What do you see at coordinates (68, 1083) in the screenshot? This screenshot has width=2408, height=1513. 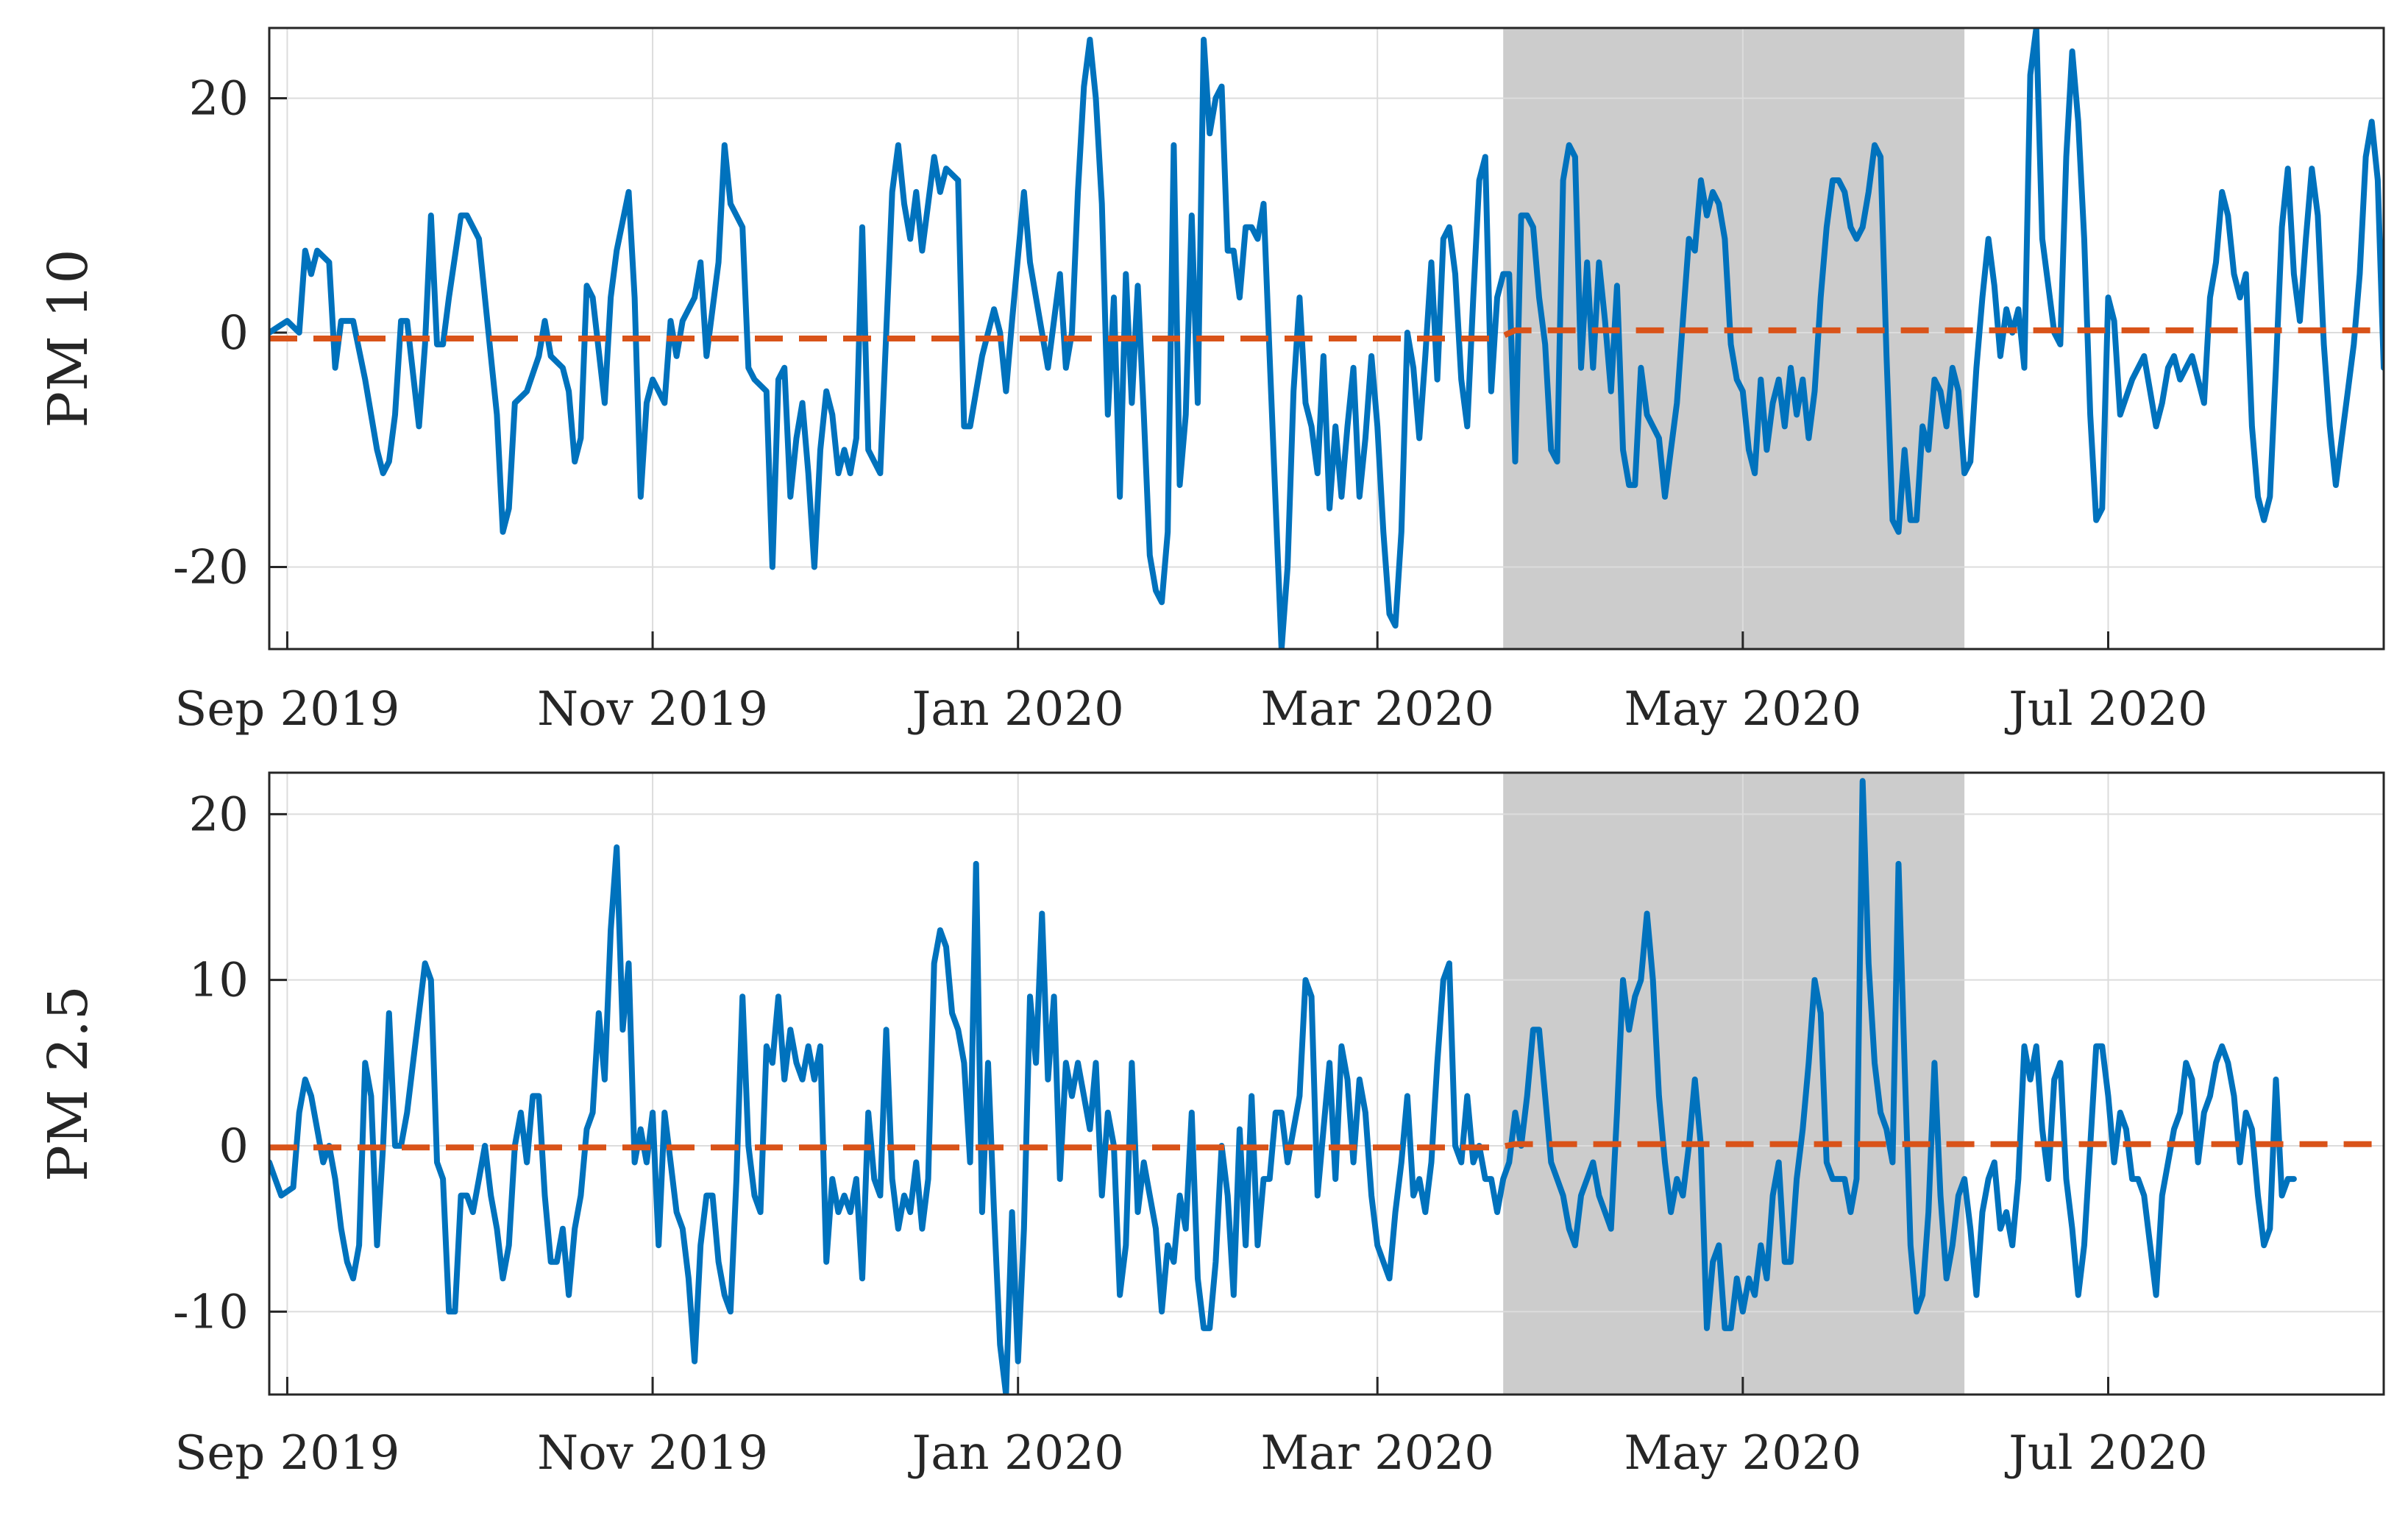 I see `y-axis-label: PM 2.5` at bounding box center [68, 1083].